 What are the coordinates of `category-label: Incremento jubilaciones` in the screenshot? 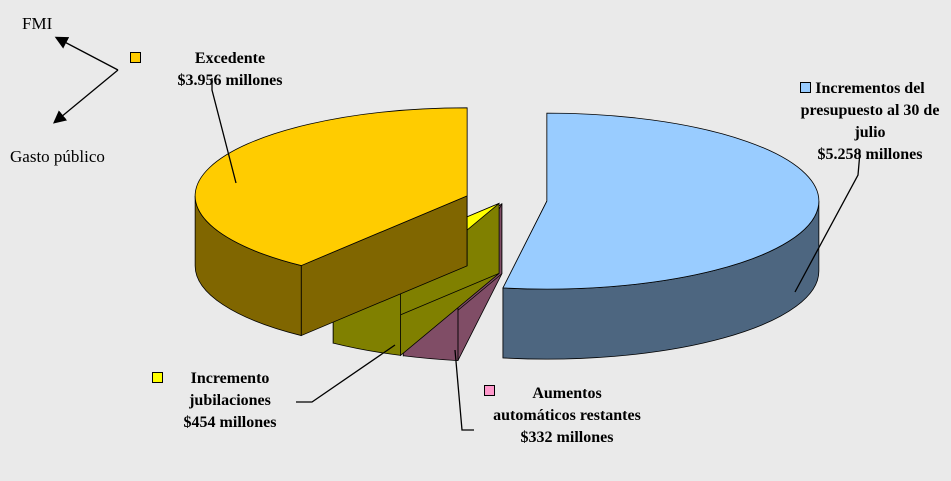 It's located at (230, 389).